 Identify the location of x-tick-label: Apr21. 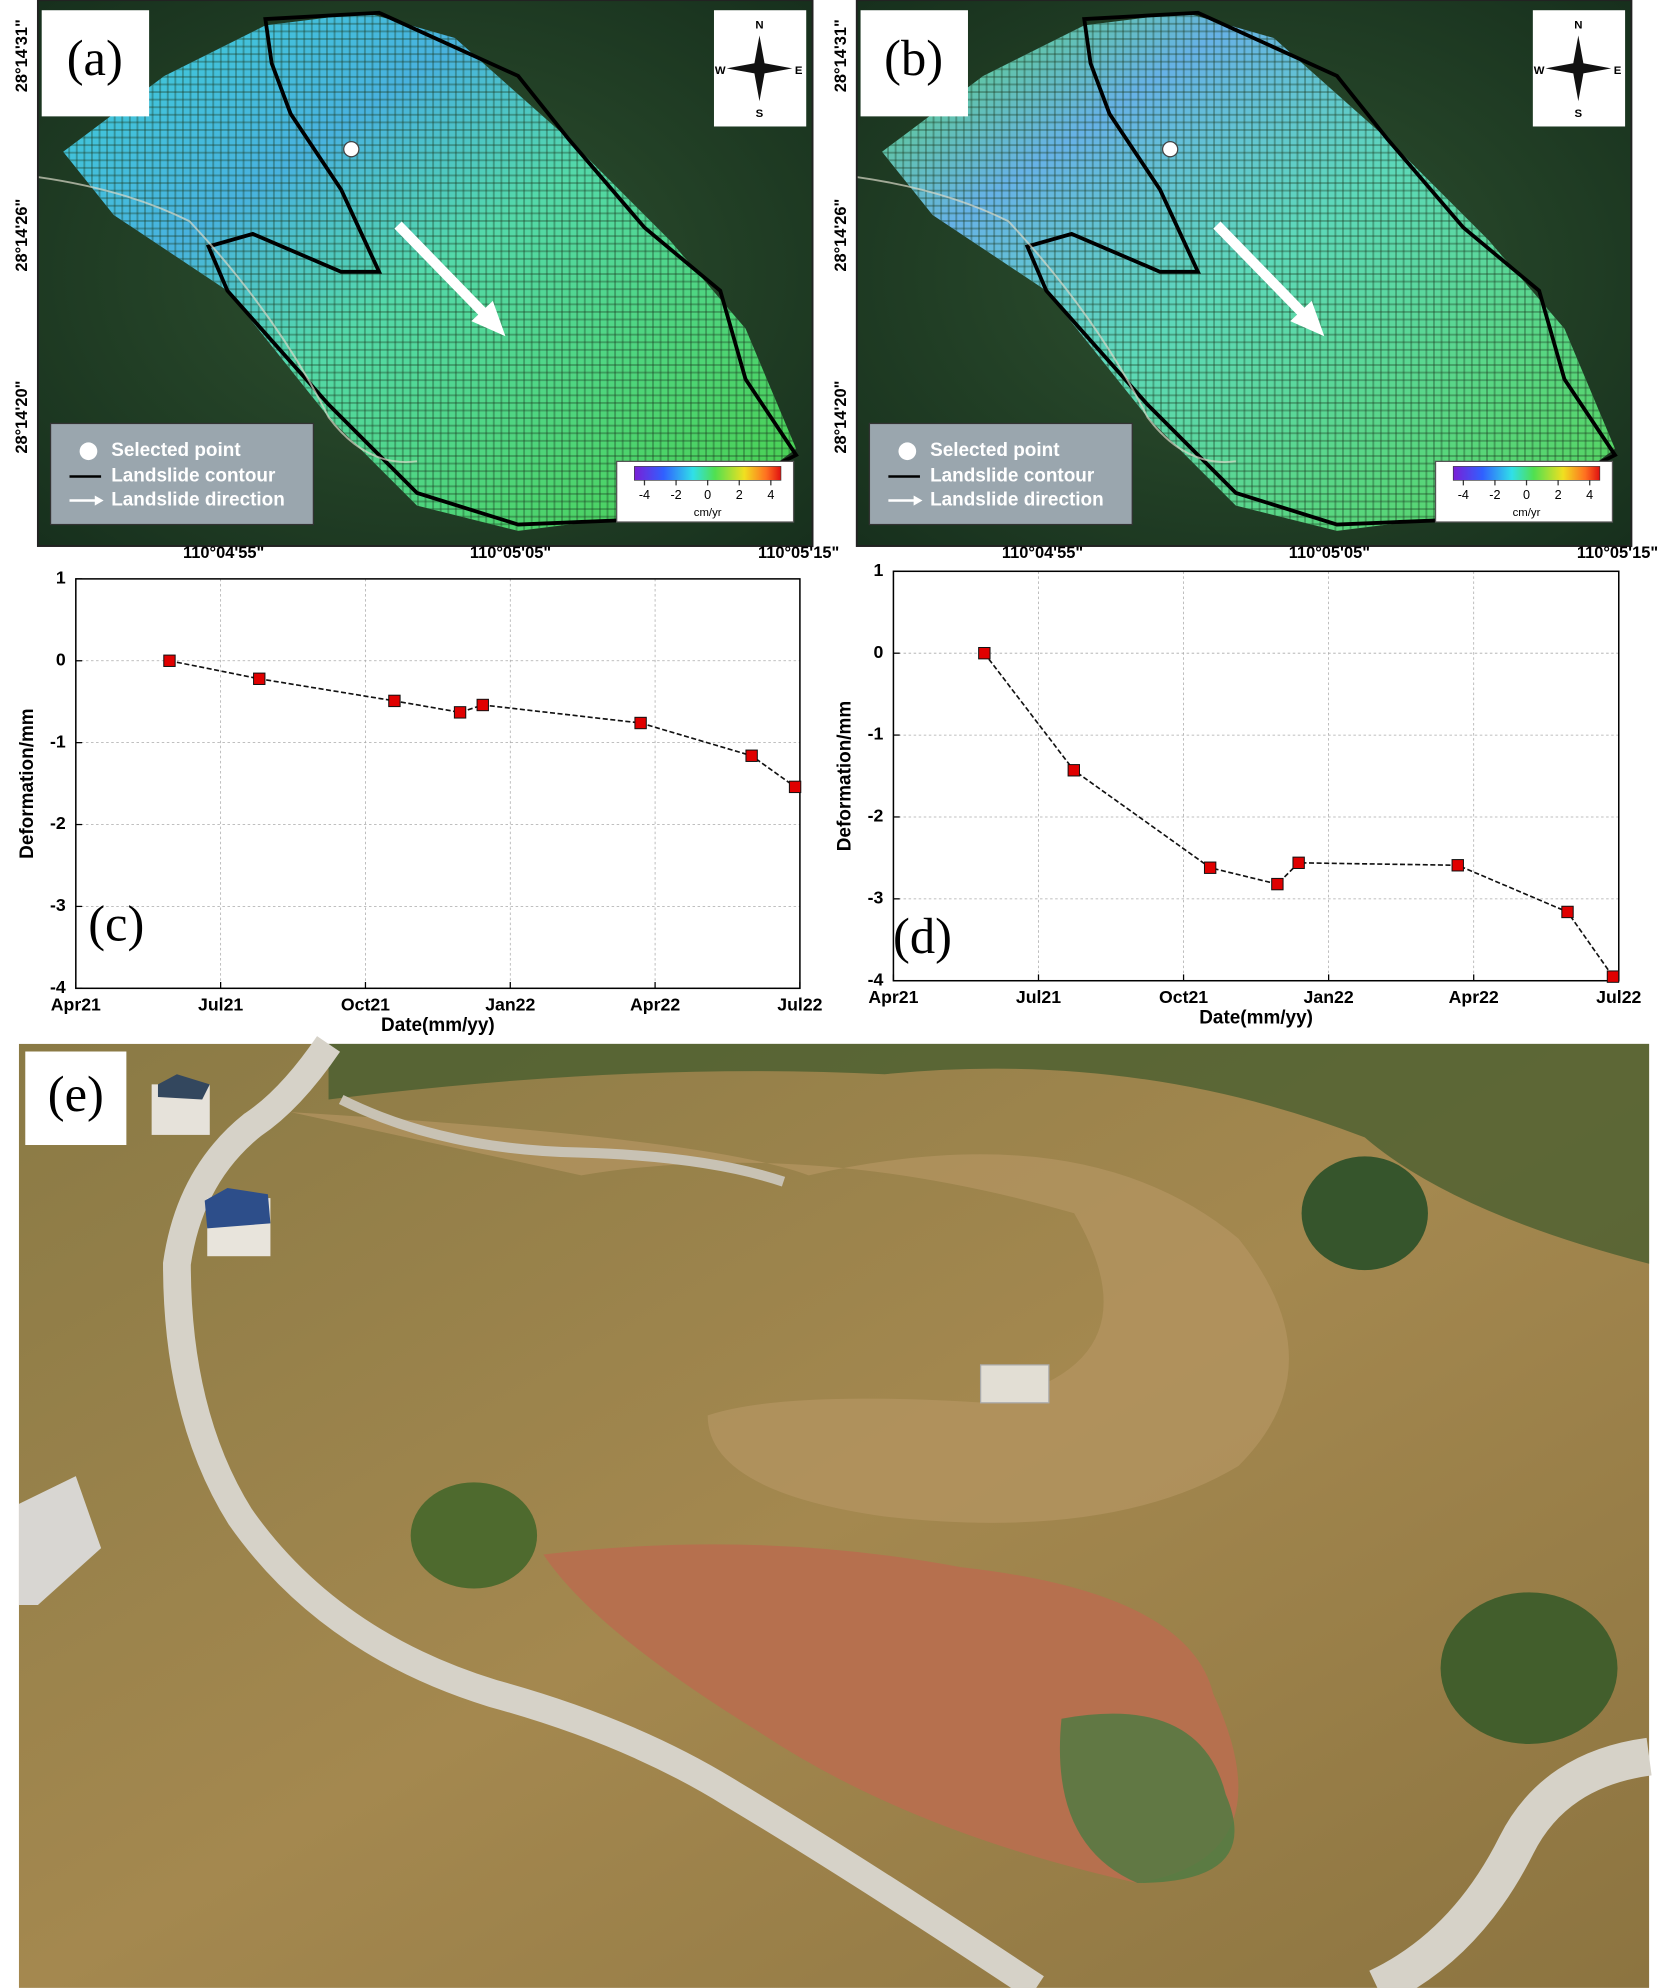
(76, 1005).